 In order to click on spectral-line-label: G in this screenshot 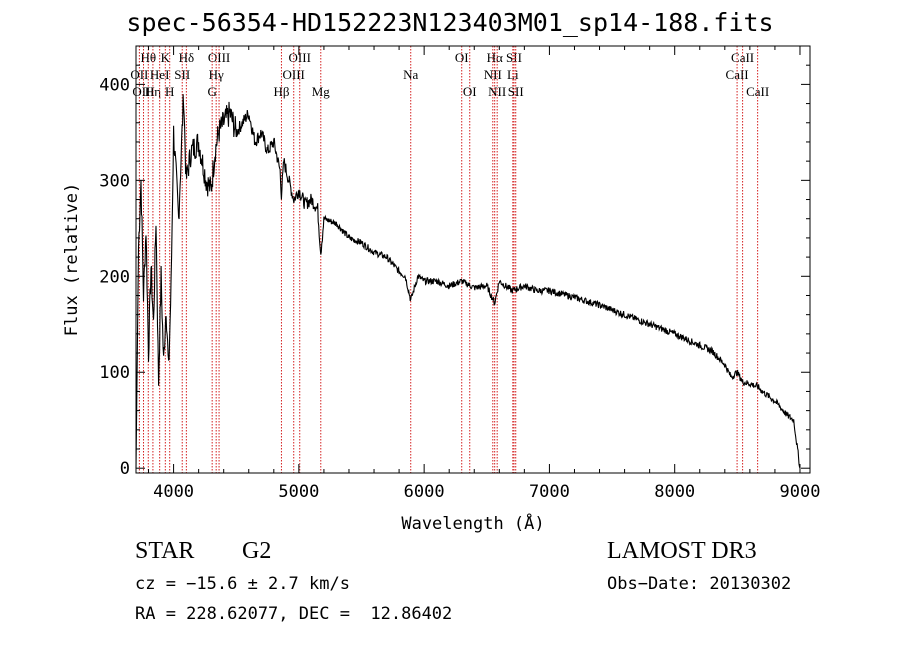, I will do `click(211, 91)`.